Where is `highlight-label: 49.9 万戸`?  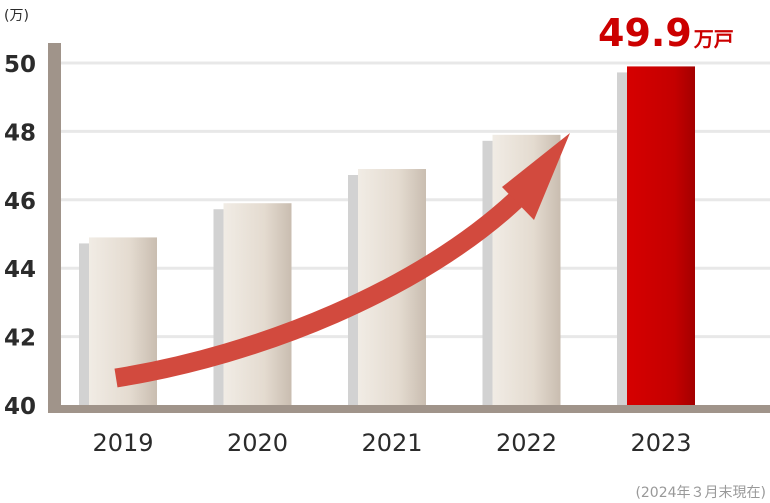
highlight-label: 49.9 万戸 is located at coordinates (666, 33).